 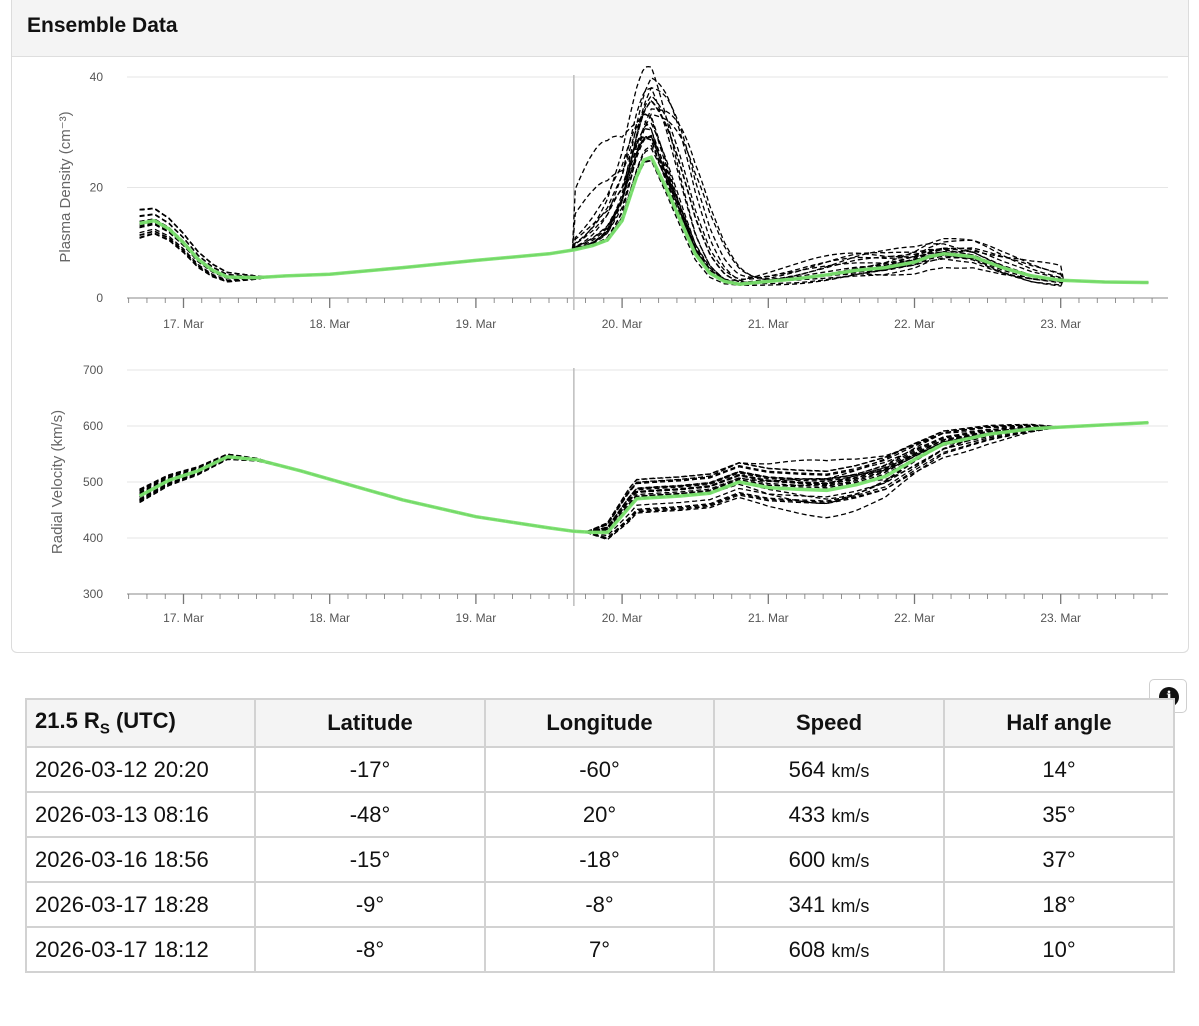 I want to click on cell-speed: 341 km/s, so click(x=829, y=904).